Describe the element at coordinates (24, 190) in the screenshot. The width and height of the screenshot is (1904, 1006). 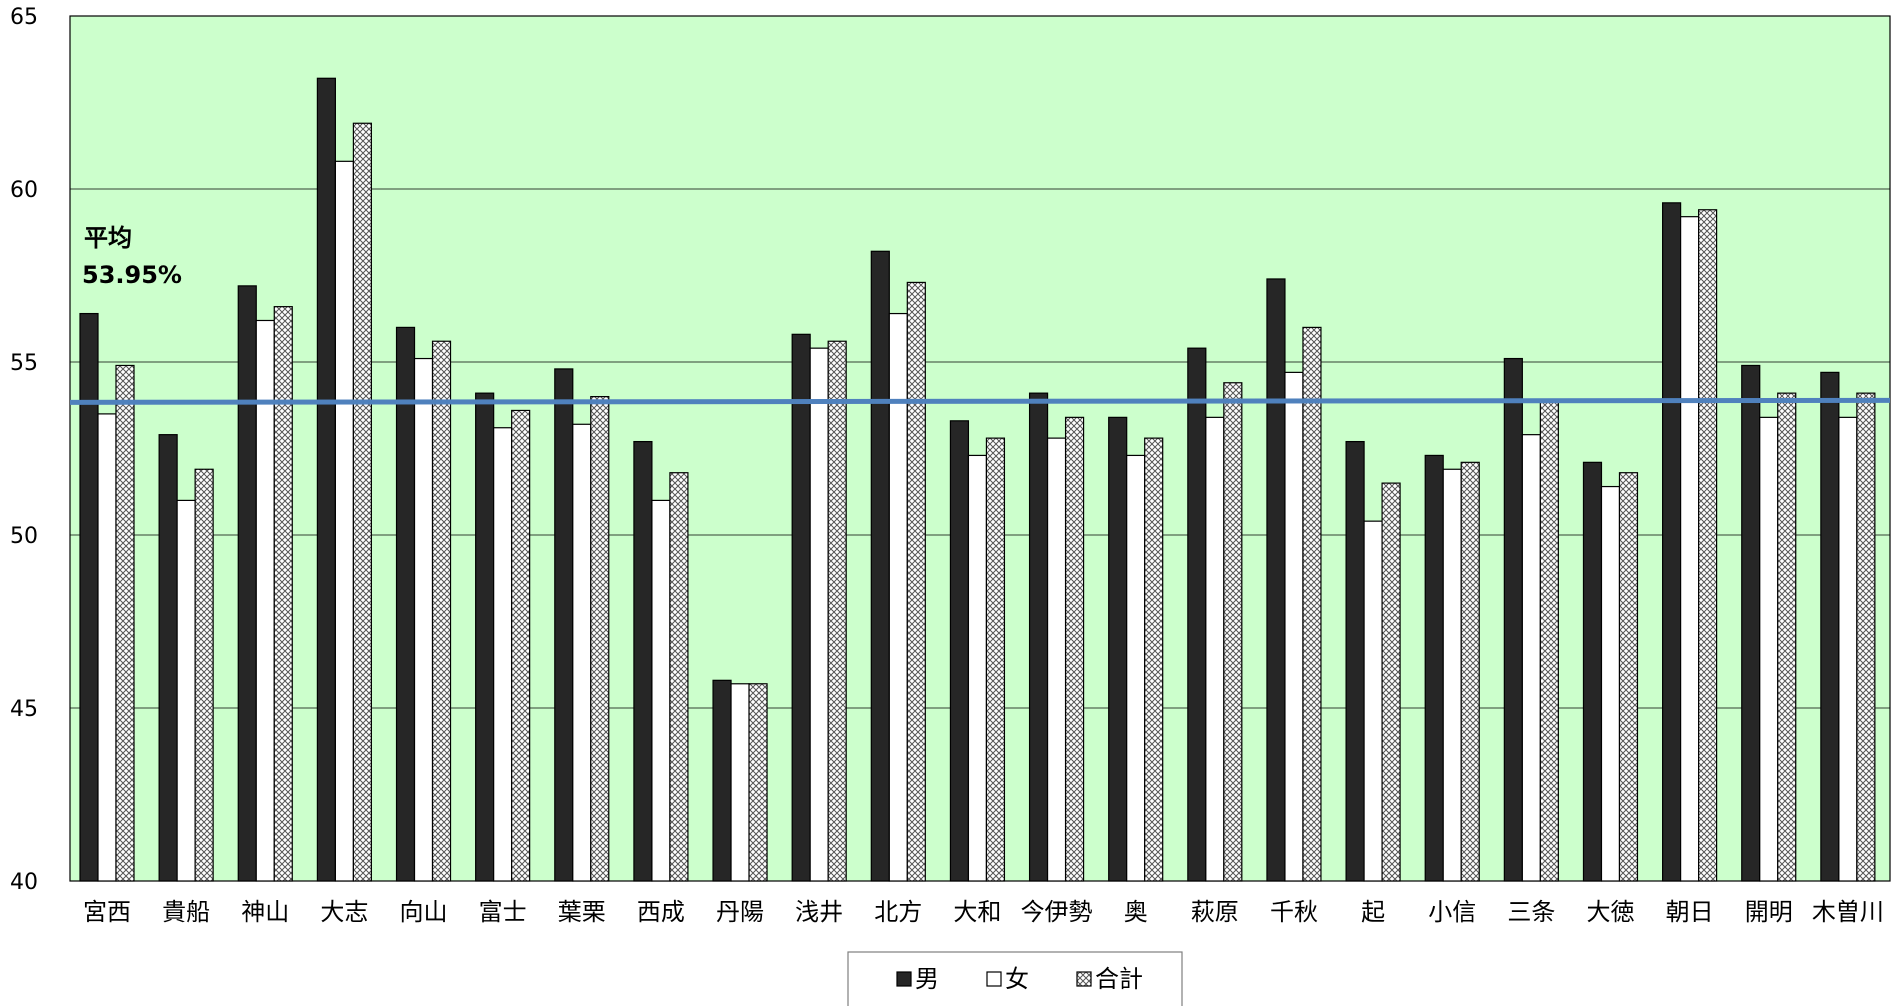
I see `y-tick-label: 60` at that location.